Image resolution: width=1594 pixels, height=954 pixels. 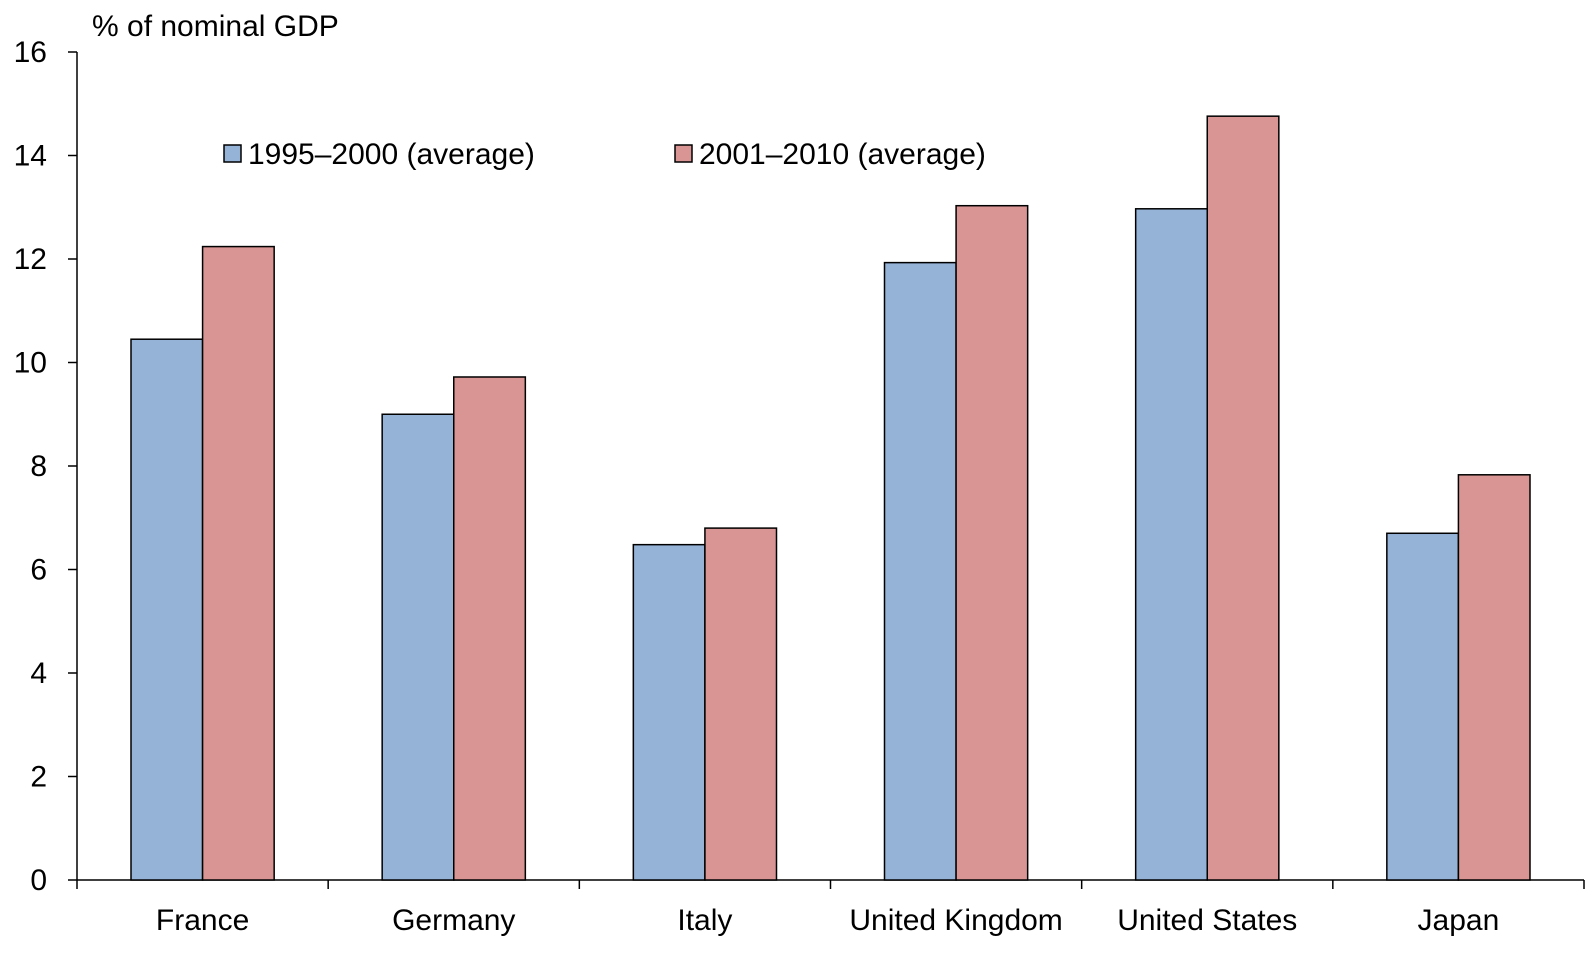 I want to click on legend: 1995–2000 (average) 2001–2010 (average), so click(x=604, y=154).